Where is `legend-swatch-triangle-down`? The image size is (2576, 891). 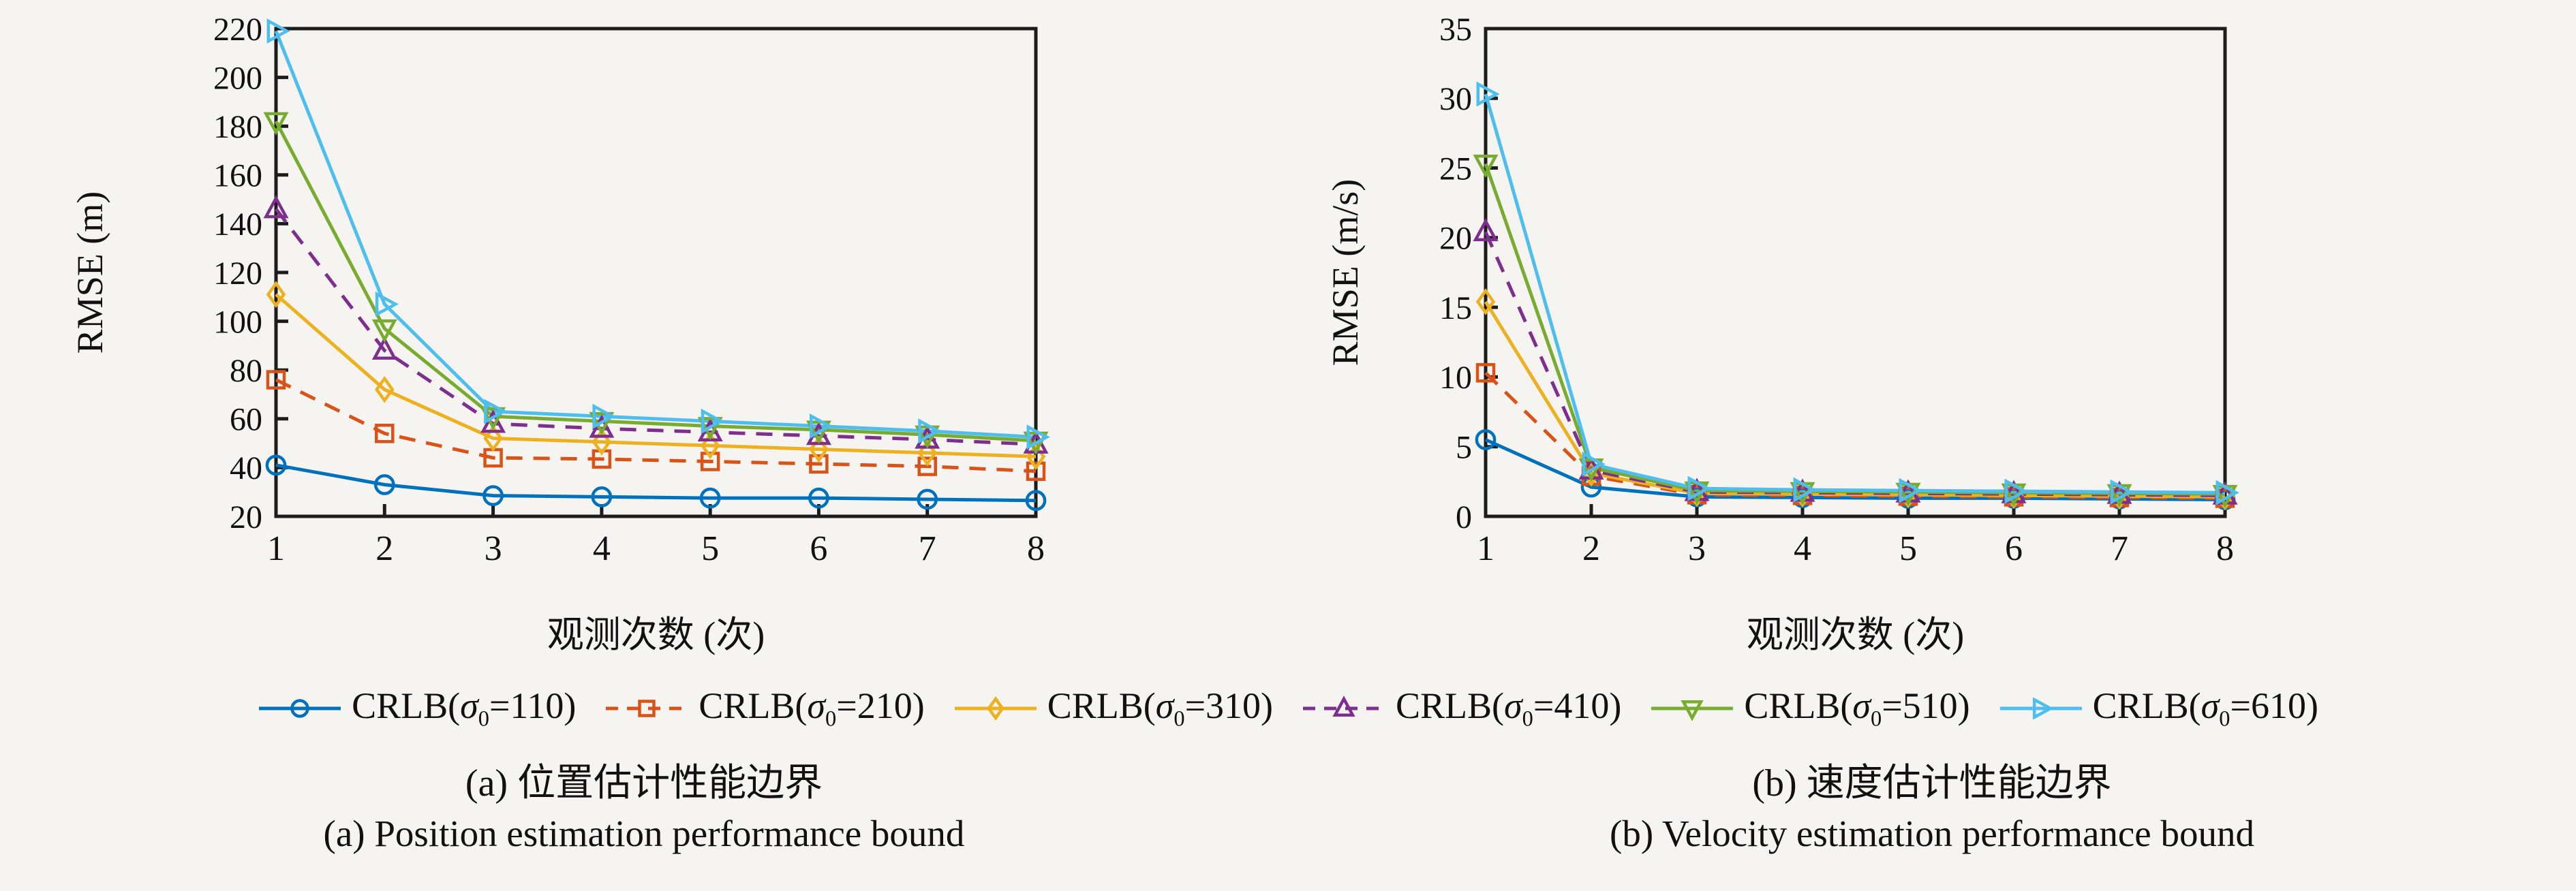 legend-swatch-triangle-down is located at coordinates (1693, 710).